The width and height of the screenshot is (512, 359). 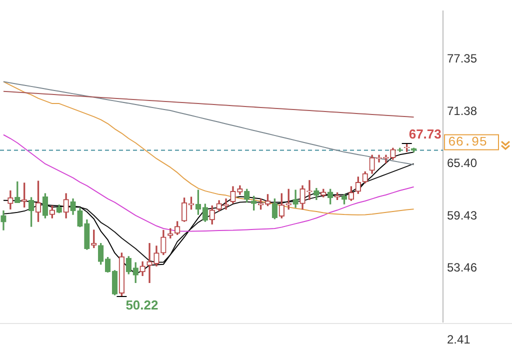 I want to click on annotation: 50.22, so click(x=142, y=305).